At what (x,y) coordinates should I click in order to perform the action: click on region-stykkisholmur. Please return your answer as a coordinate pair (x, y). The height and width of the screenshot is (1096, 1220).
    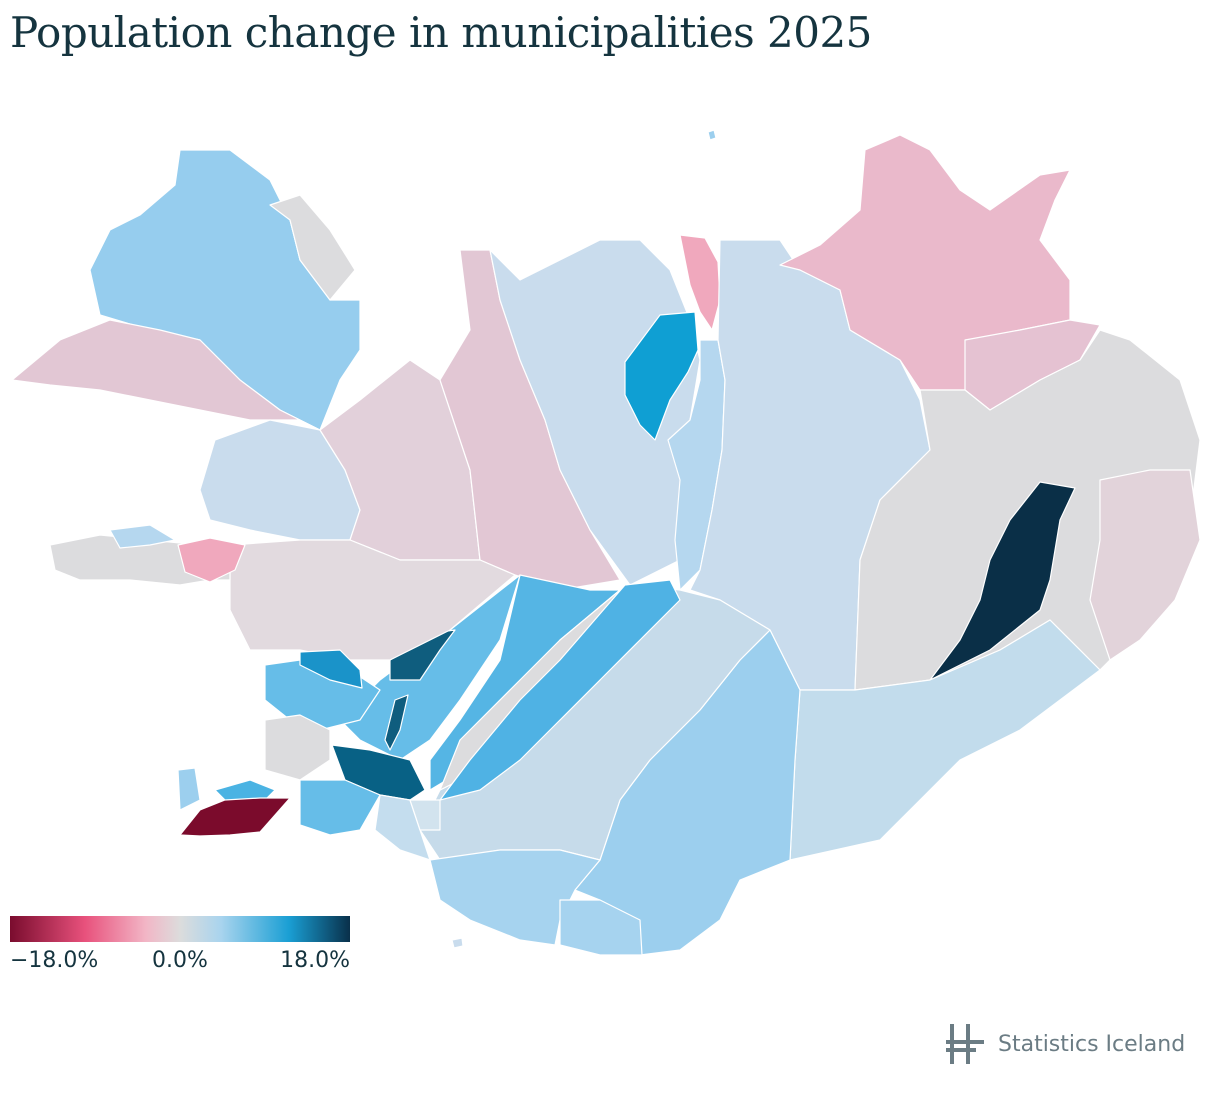
    Looking at the image, I should click on (211, 560).